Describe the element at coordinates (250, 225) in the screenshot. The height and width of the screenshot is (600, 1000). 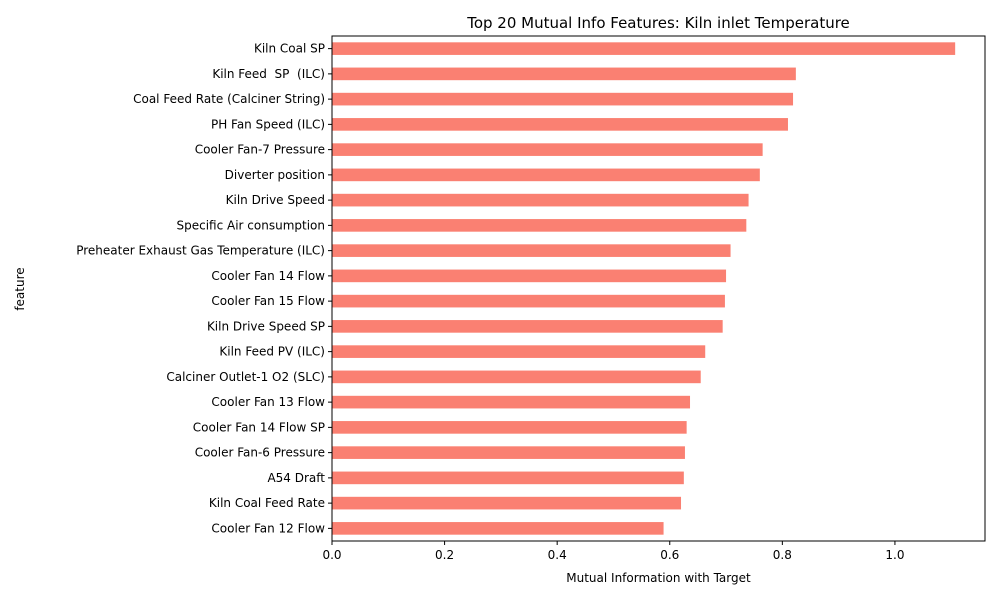
I see `y-tick-label: Specific Air consumption` at that location.